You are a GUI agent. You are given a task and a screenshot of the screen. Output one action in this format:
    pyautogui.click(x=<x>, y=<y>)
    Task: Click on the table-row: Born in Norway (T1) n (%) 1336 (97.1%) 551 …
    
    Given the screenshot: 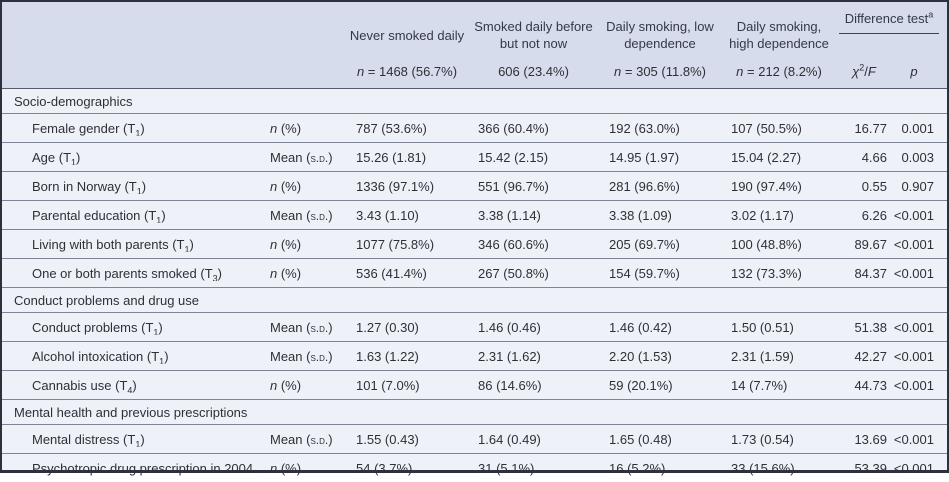 What is the action you would take?
    pyautogui.click(x=474, y=185)
    